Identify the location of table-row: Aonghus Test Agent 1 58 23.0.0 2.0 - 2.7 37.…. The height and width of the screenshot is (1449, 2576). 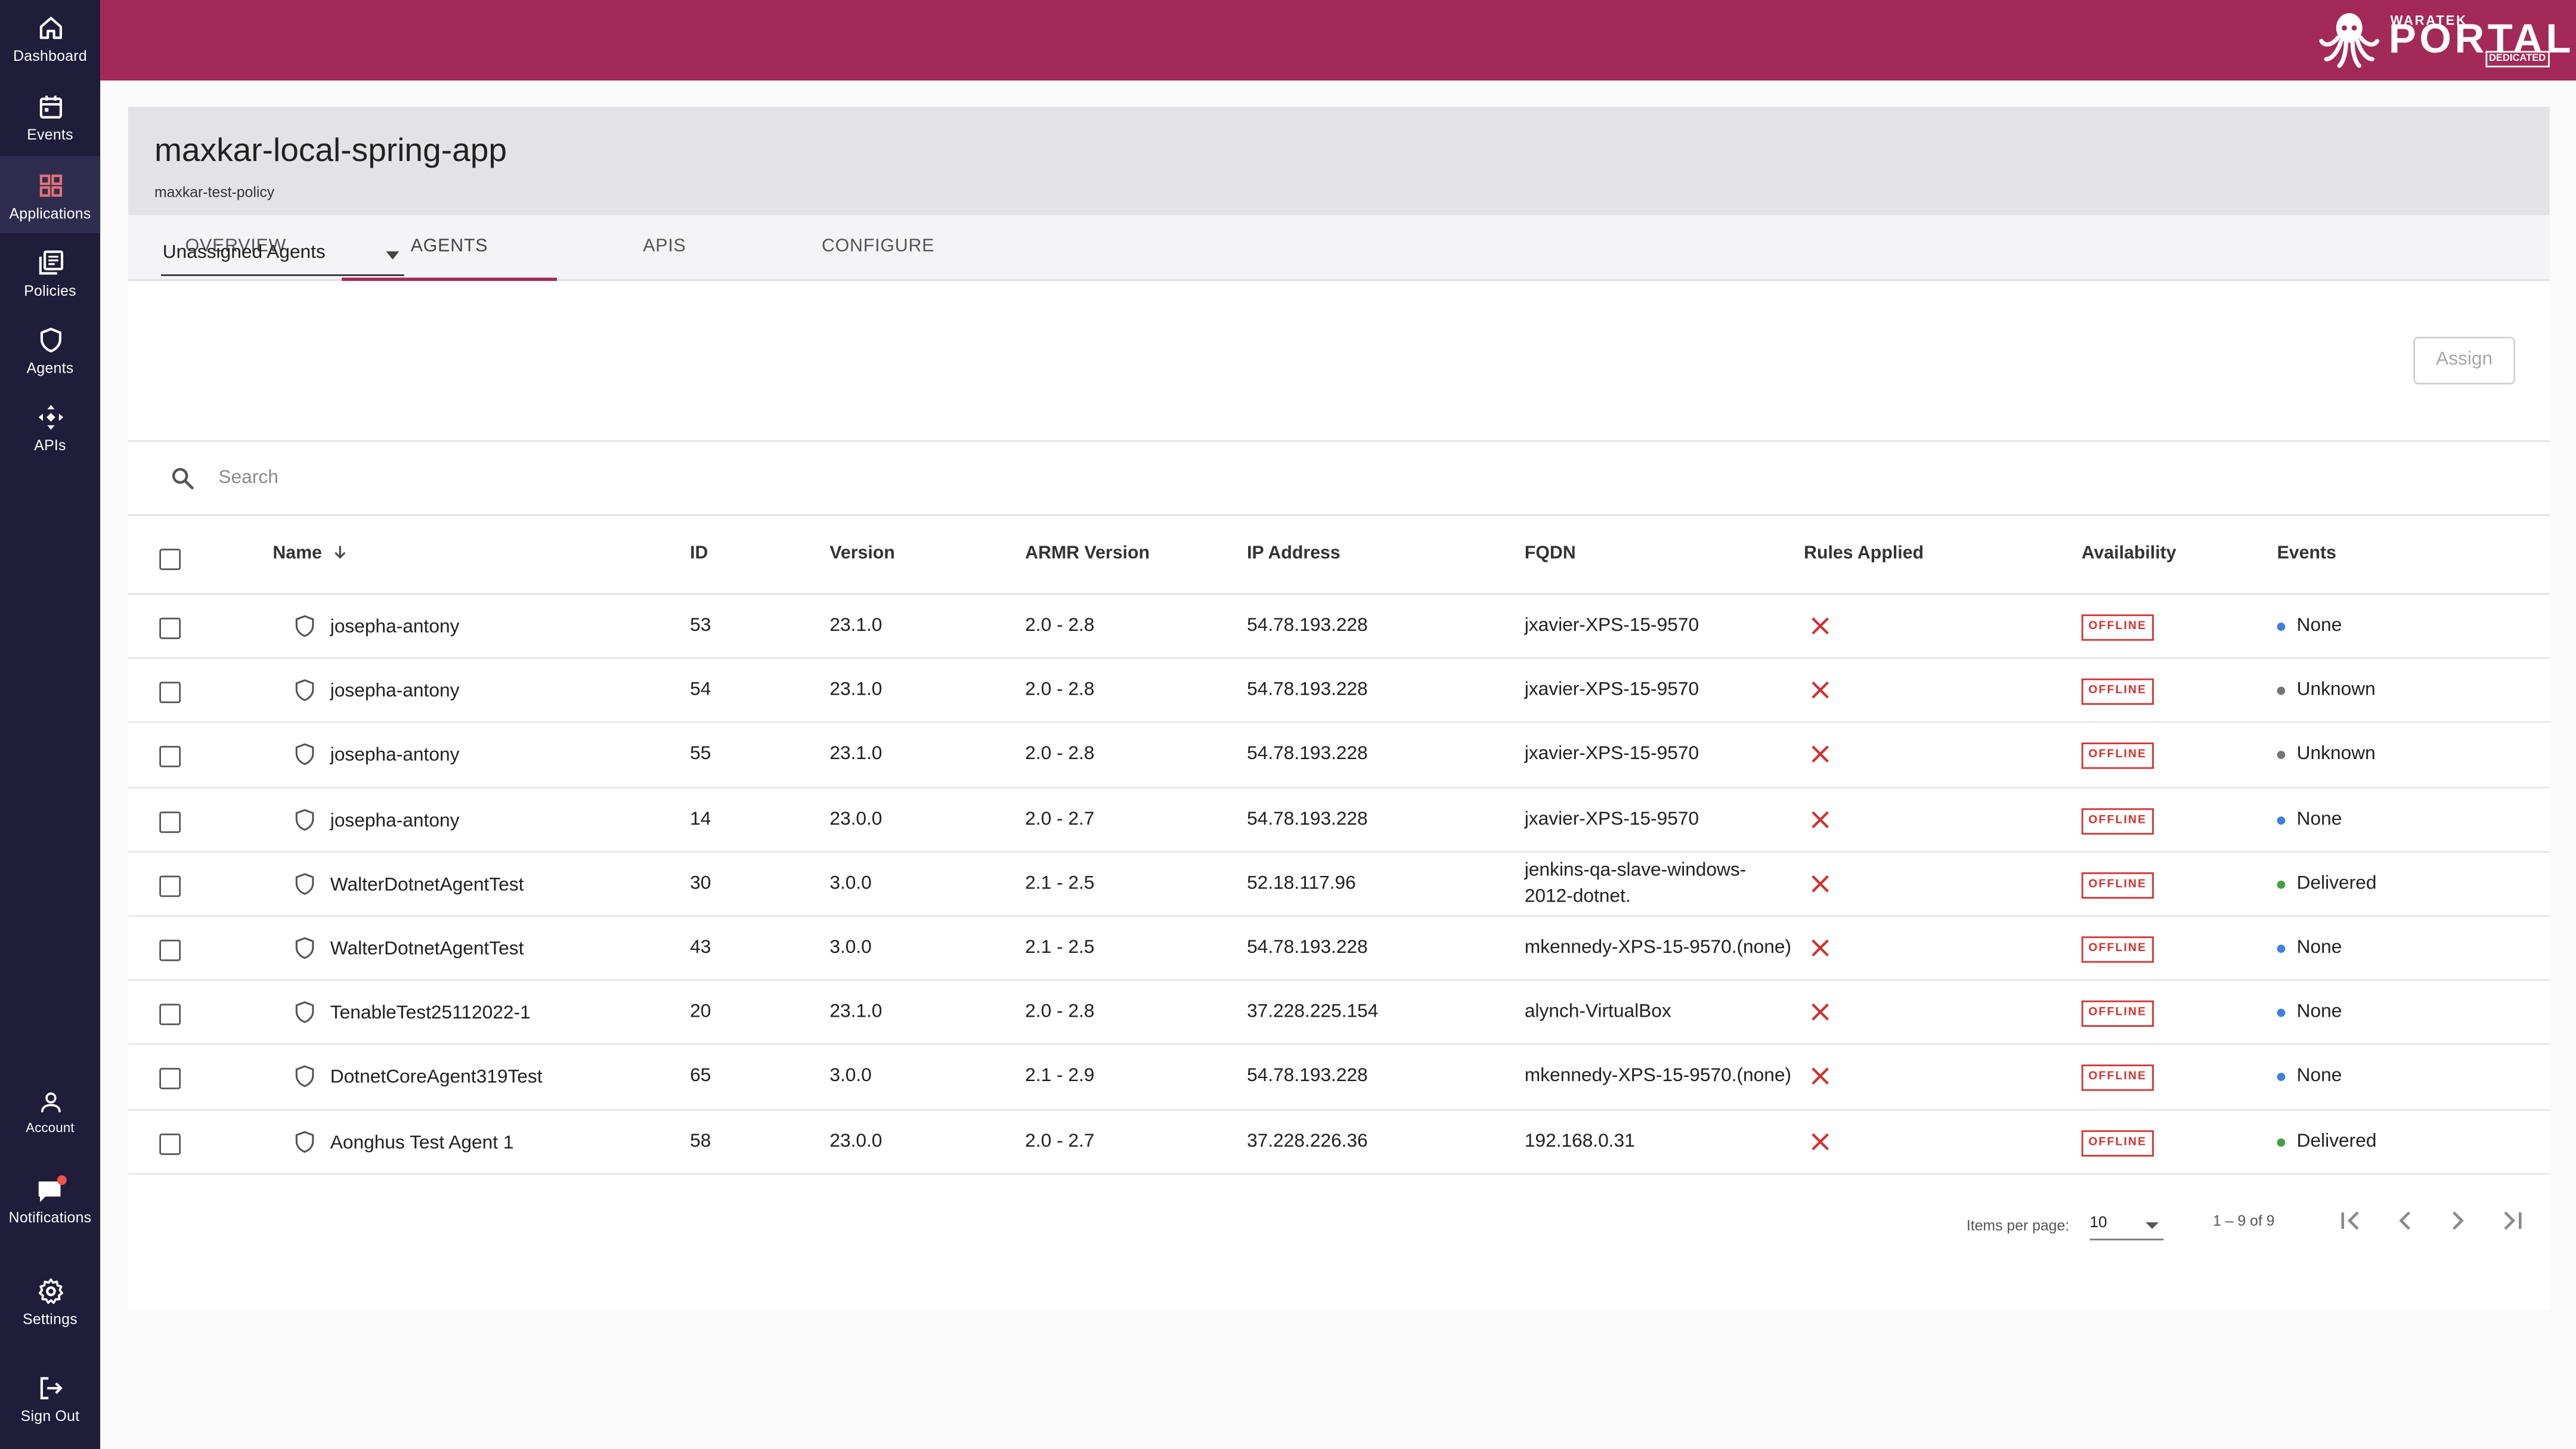
(1339, 1142).